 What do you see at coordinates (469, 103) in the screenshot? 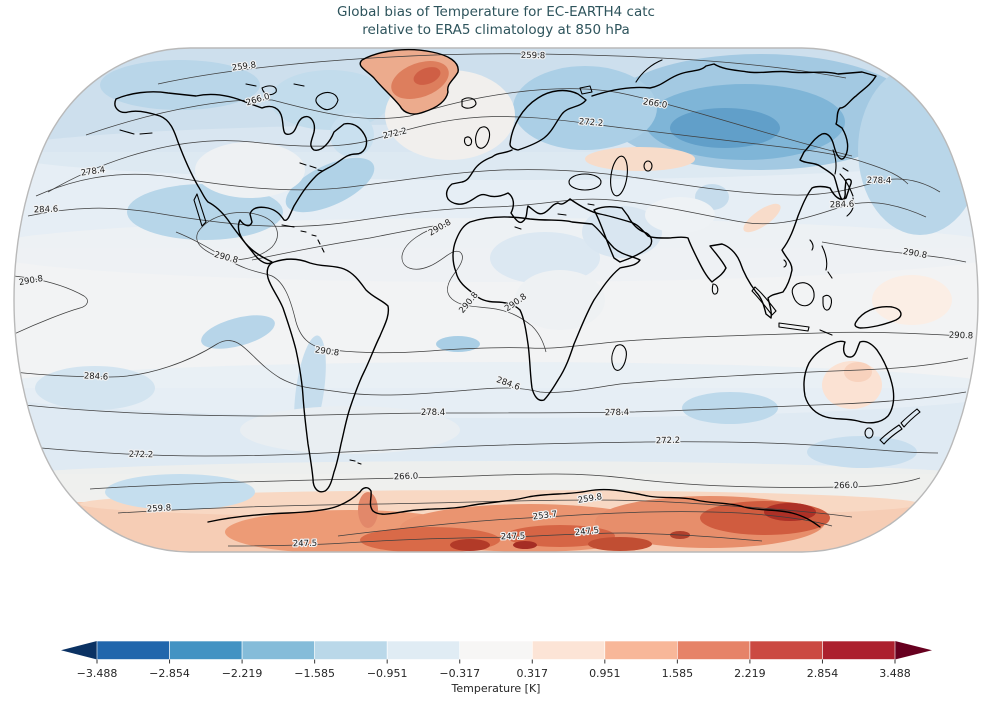
I see `coastline-iceland` at bounding box center [469, 103].